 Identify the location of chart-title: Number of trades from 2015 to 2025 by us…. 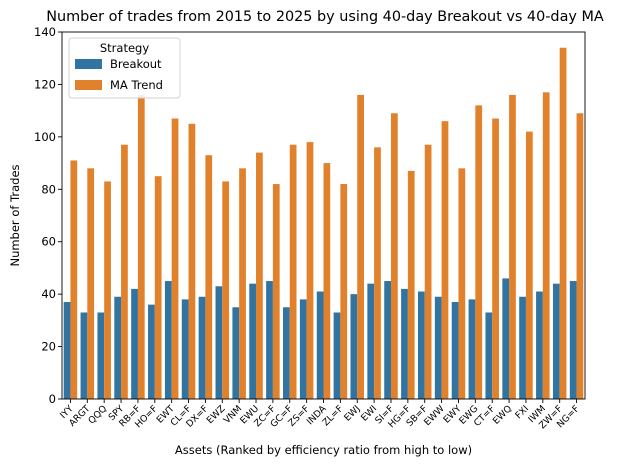
(325, 17).